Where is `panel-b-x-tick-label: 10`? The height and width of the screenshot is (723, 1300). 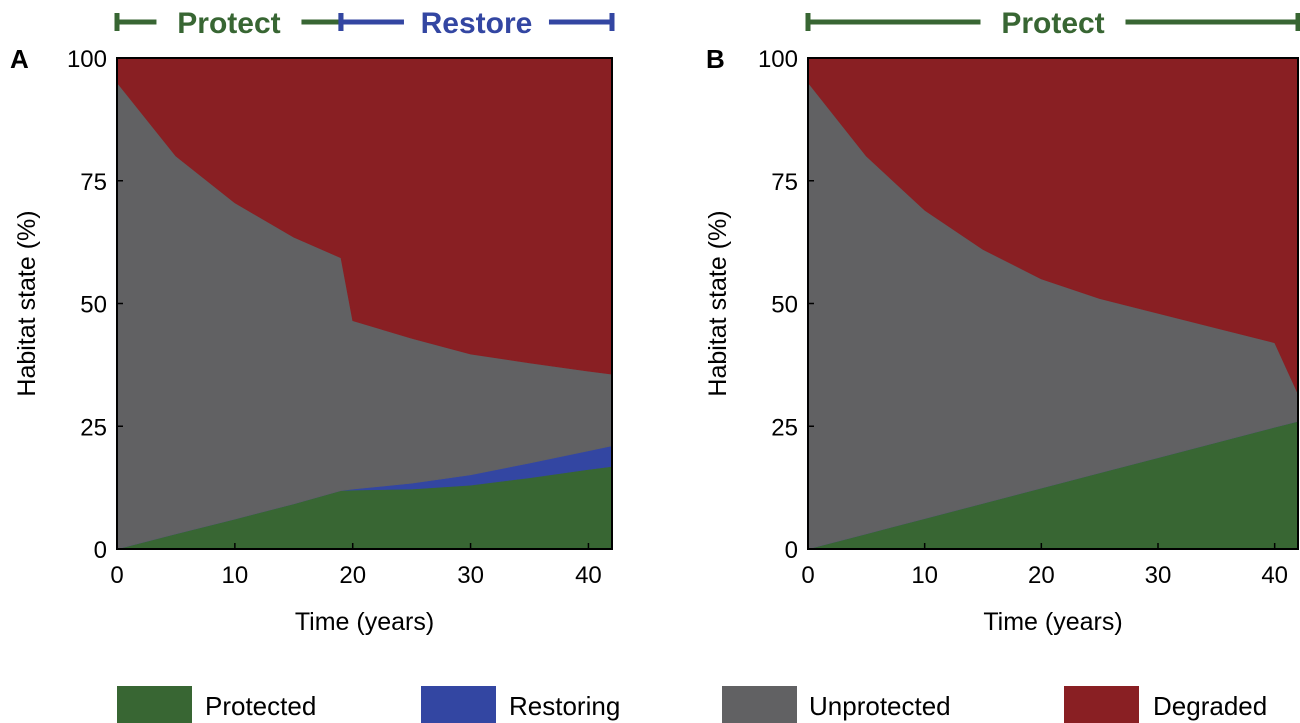 panel-b-x-tick-label: 10 is located at coordinates (924, 575).